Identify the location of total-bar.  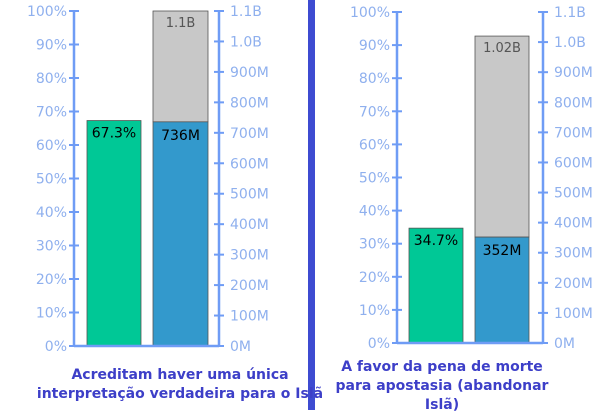
(502, 136).